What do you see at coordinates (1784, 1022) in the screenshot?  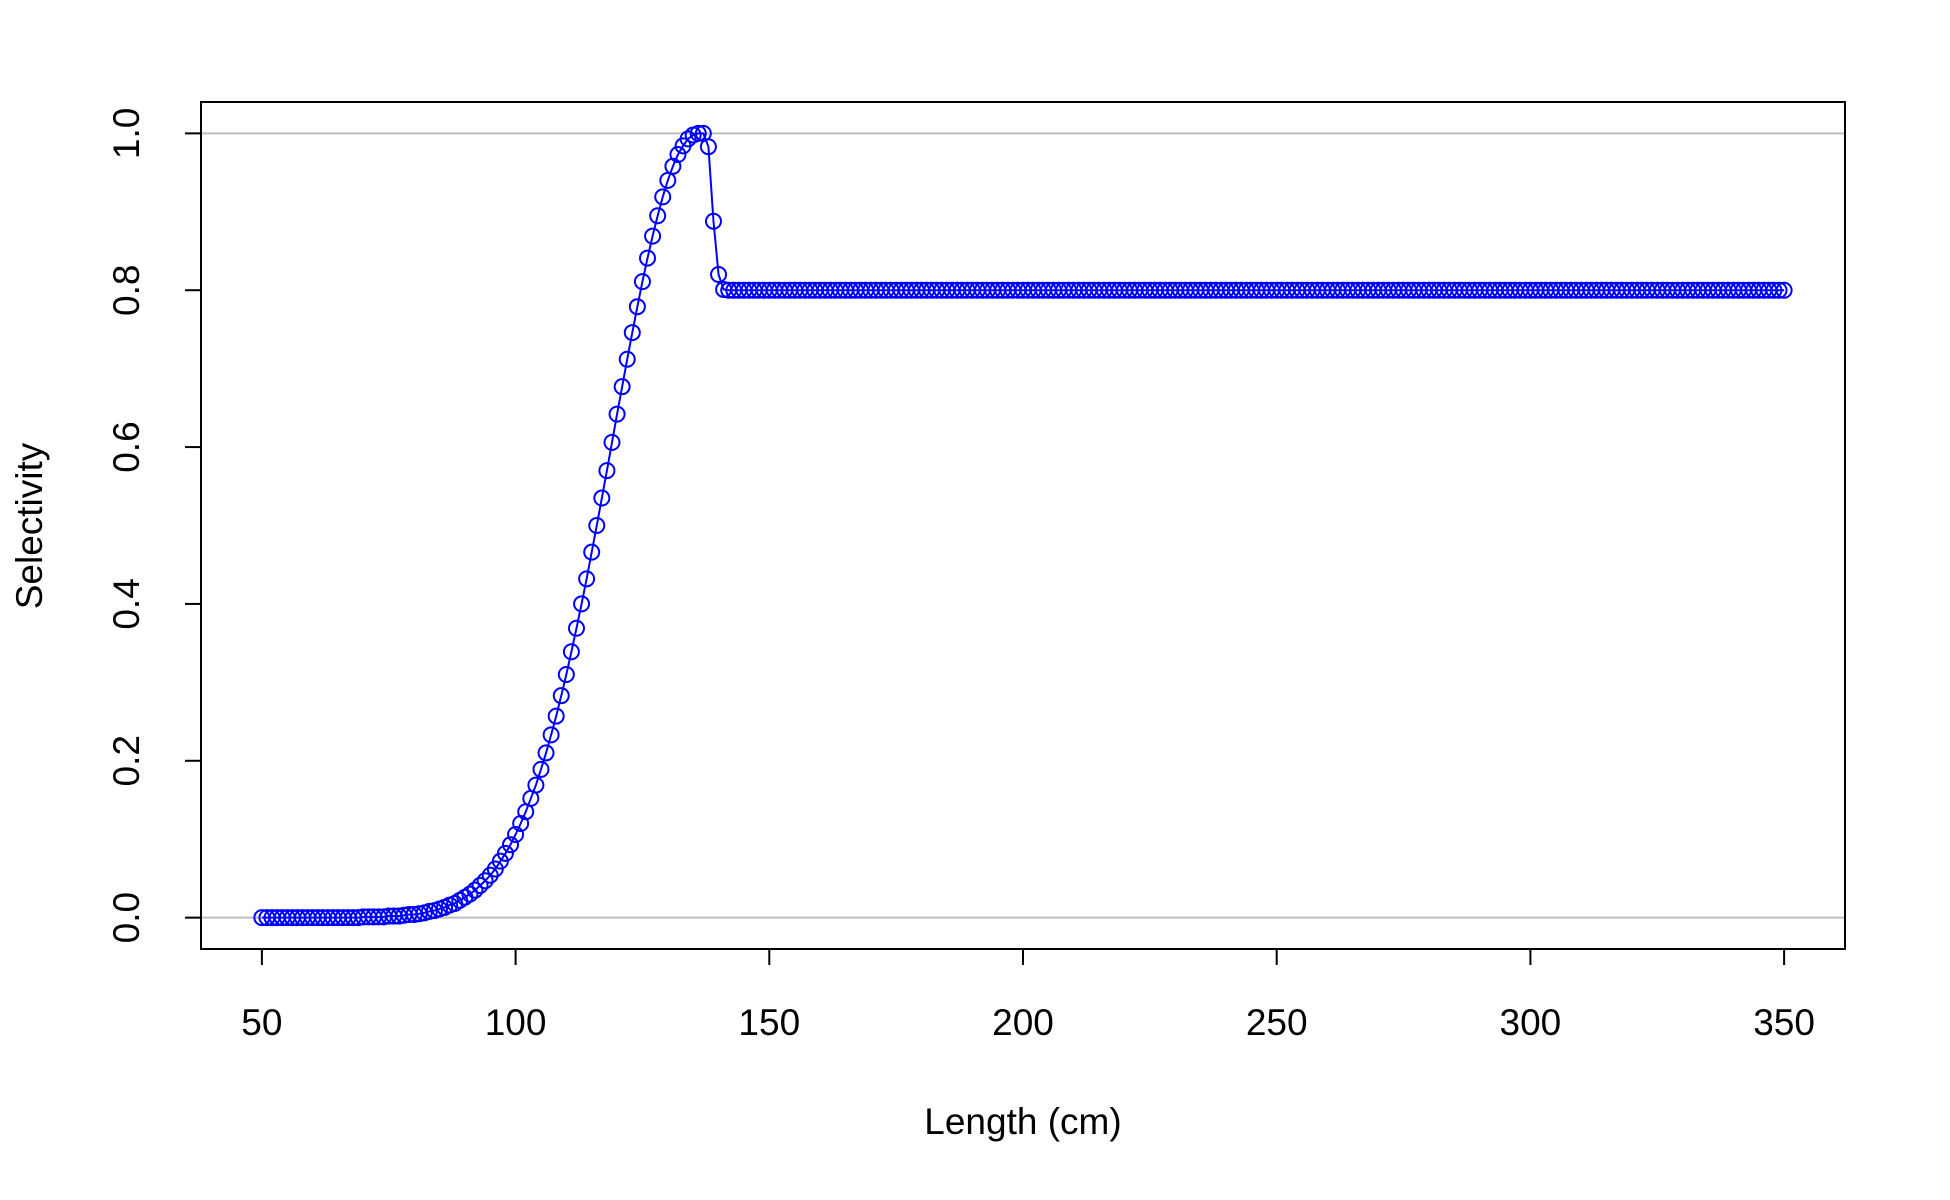 I see `x-tick-label: 350` at bounding box center [1784, 1022].